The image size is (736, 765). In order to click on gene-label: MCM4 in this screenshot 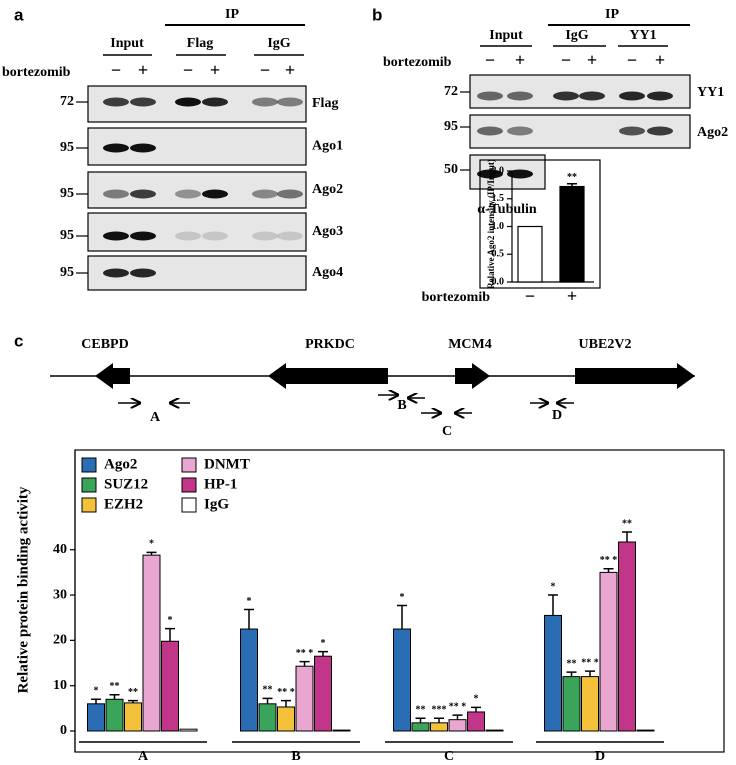, I will do `click(470, 344)`.